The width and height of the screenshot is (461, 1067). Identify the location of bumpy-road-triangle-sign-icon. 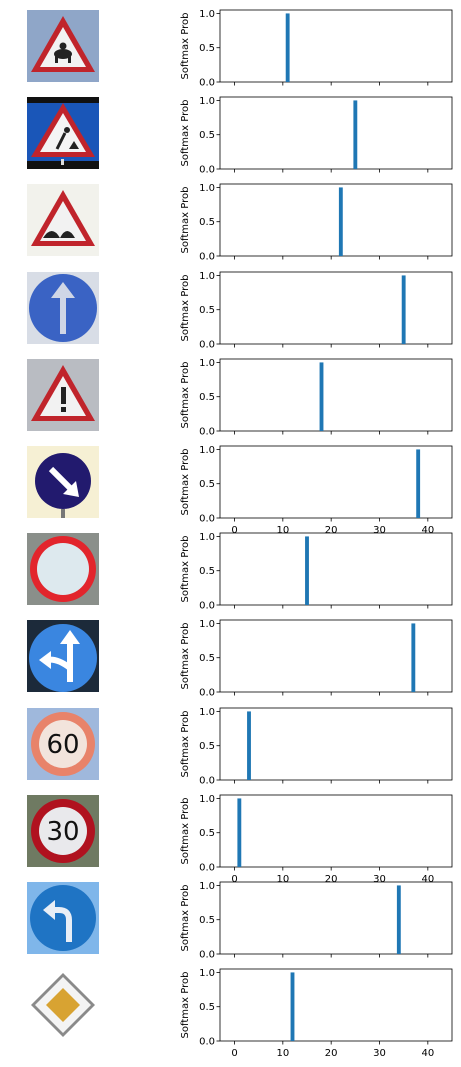
(63, 220).